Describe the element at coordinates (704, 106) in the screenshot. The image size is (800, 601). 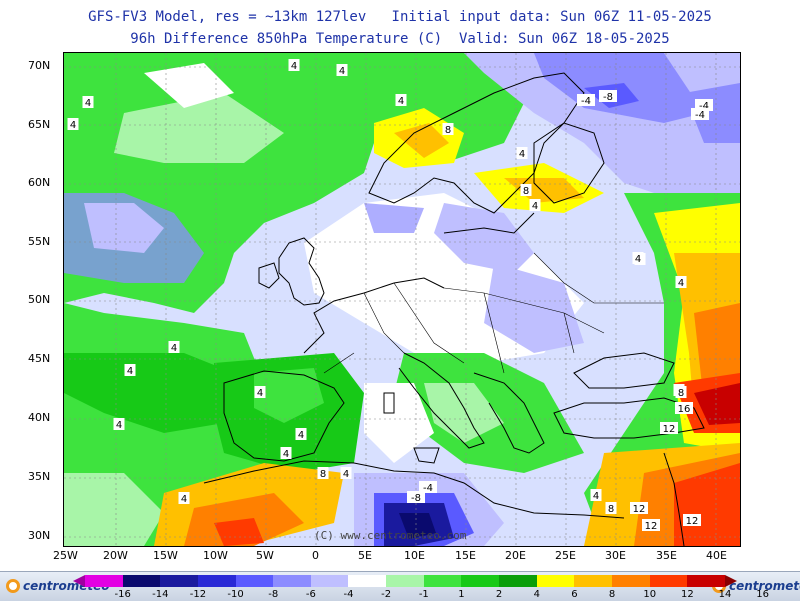
I see `contour-label: -4` at that location.